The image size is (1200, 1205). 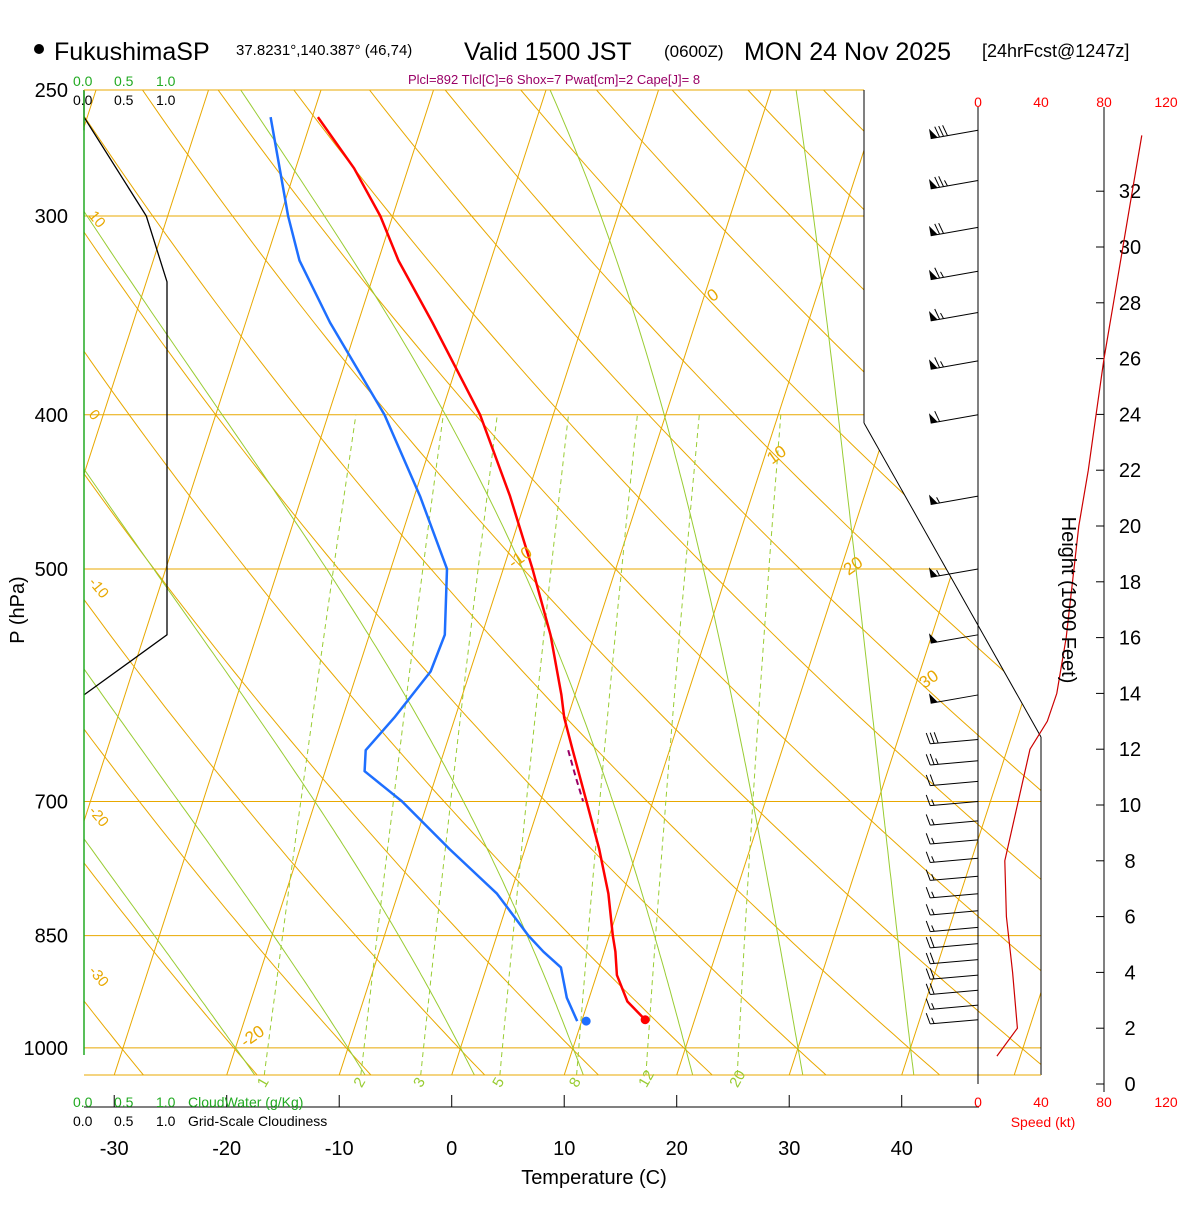 I want to click on height-tick-label: 0, so click(x=1129, y=1085).